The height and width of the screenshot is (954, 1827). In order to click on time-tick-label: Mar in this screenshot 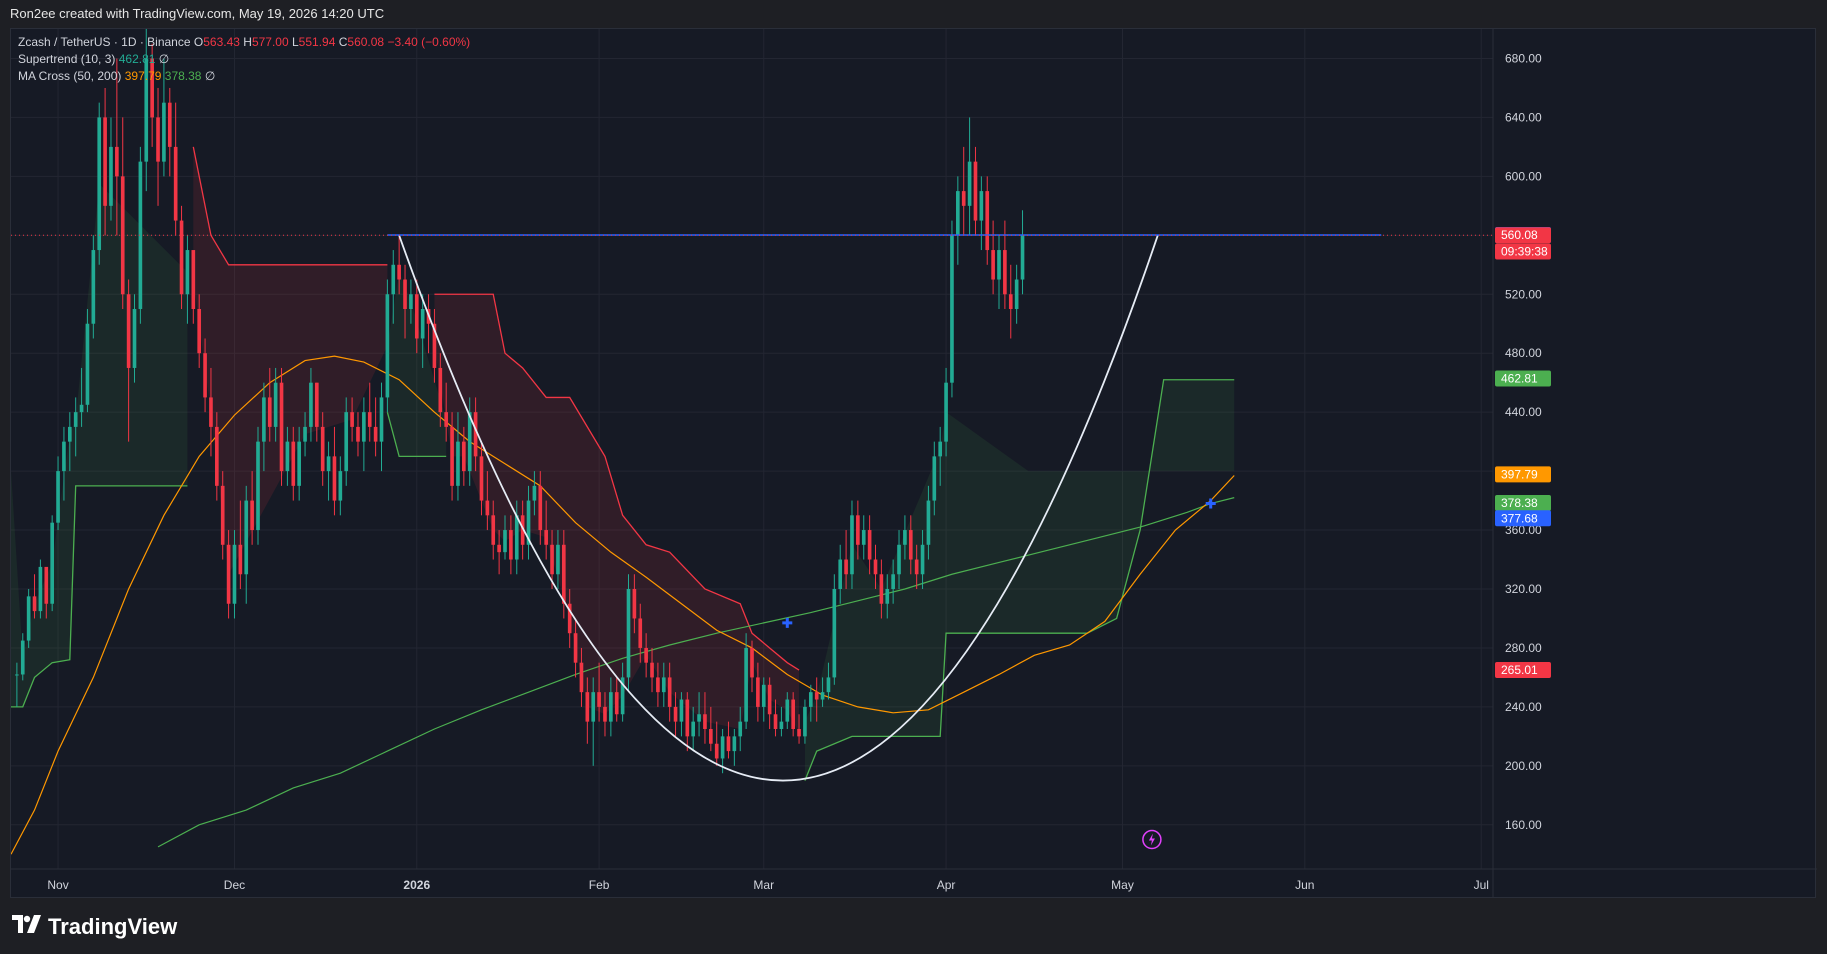, I will do `click(763, 885)`.